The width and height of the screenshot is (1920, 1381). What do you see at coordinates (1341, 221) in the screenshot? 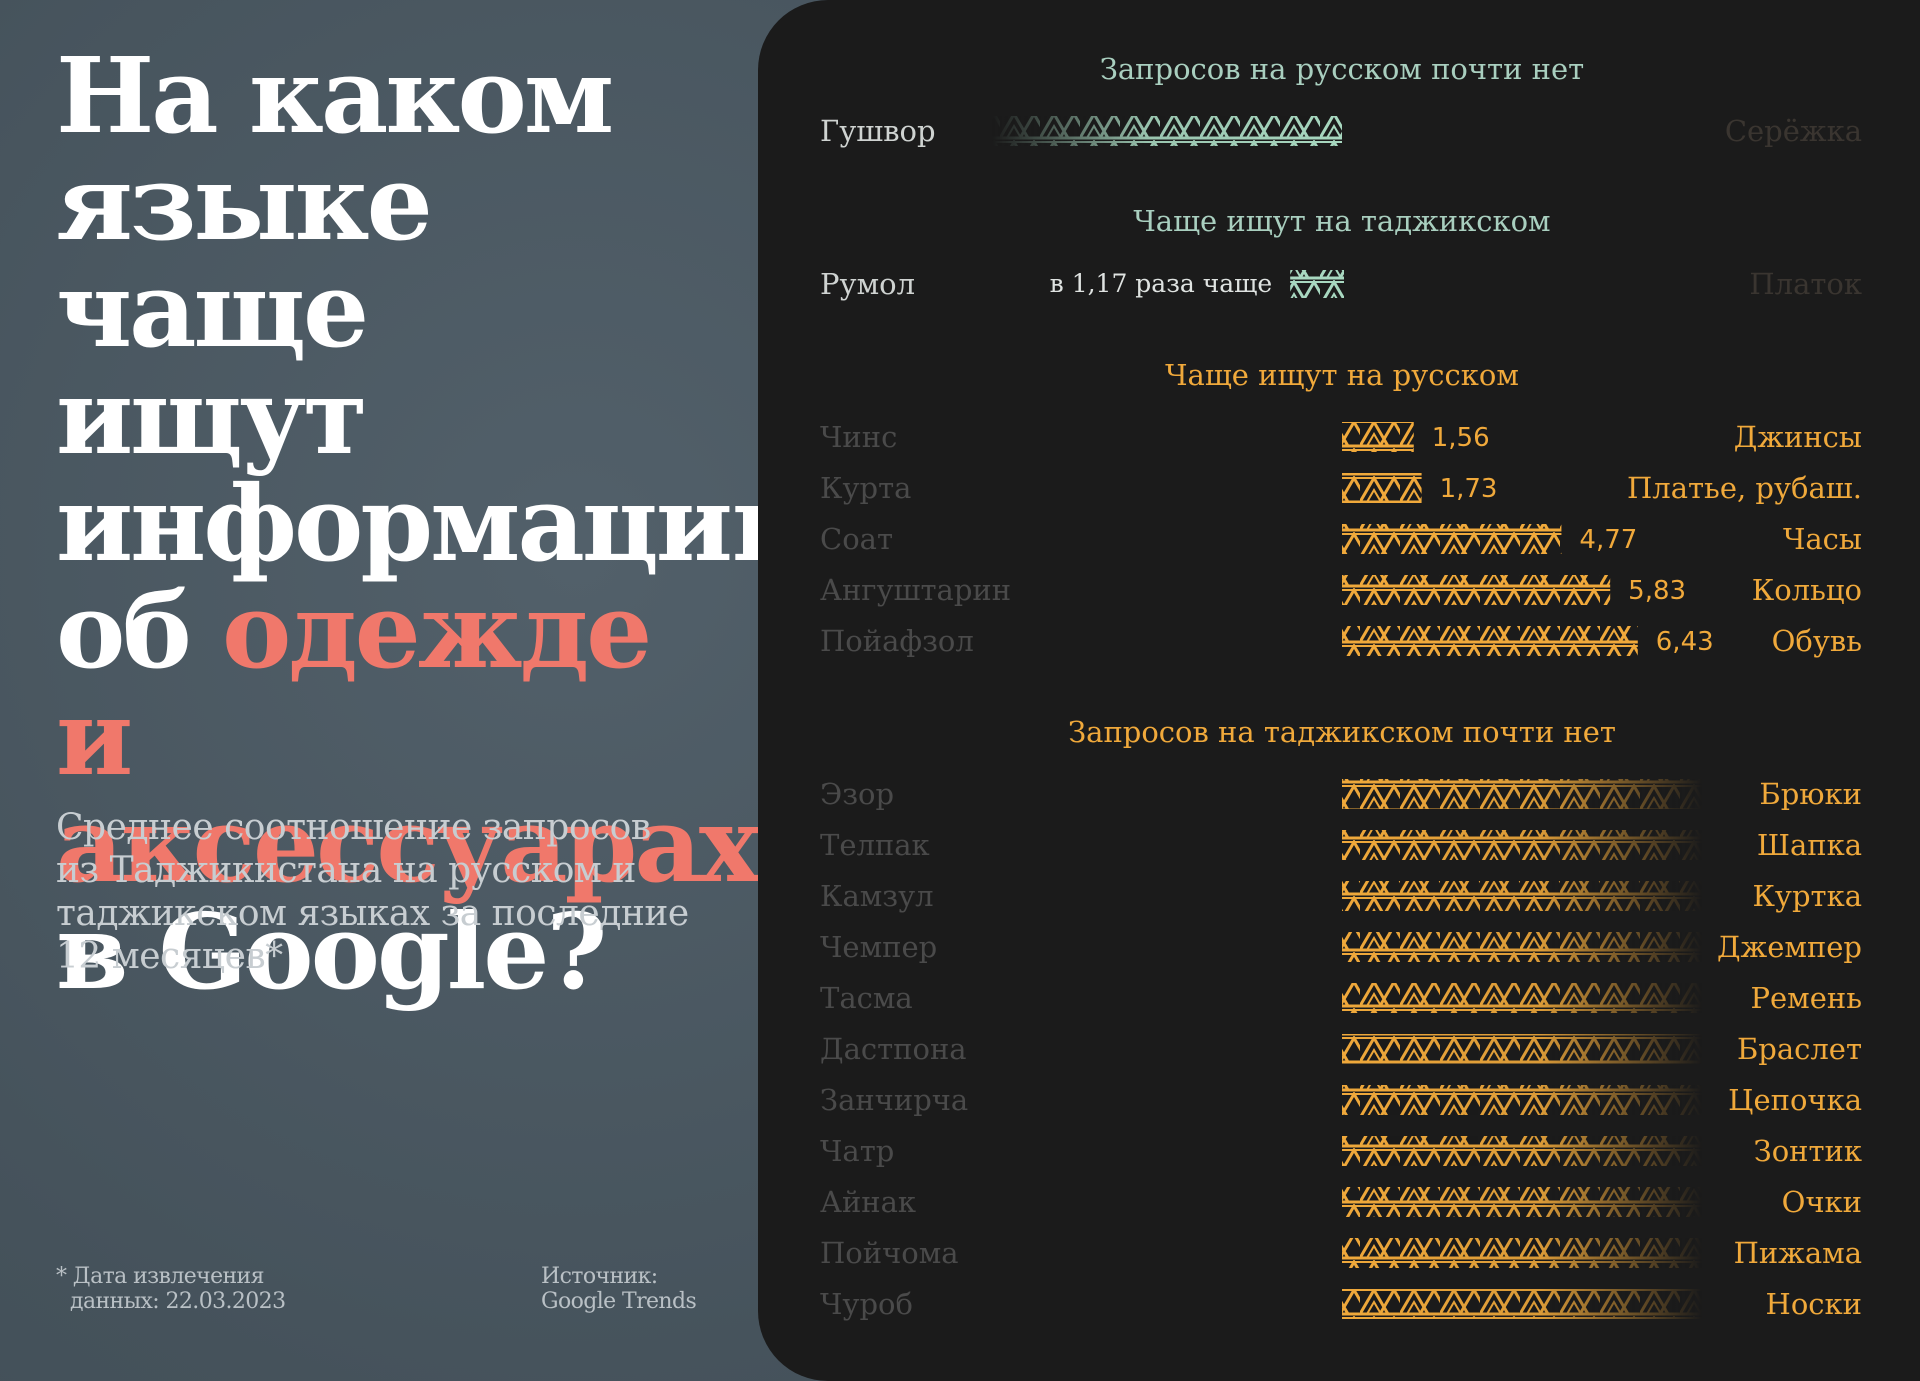
I see `section-header: Чаще ищут на таджикском` at bounding box center [1341, 221].